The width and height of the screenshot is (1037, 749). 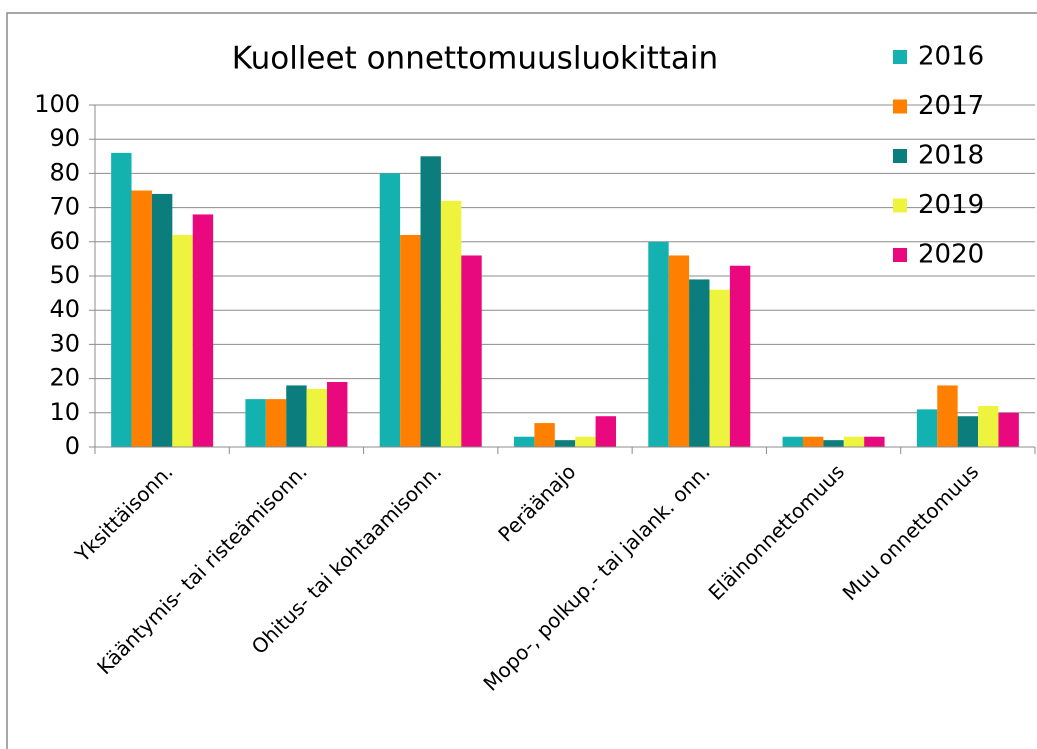 I want to click on legend-label: 2016, so click(x=951, y=57).